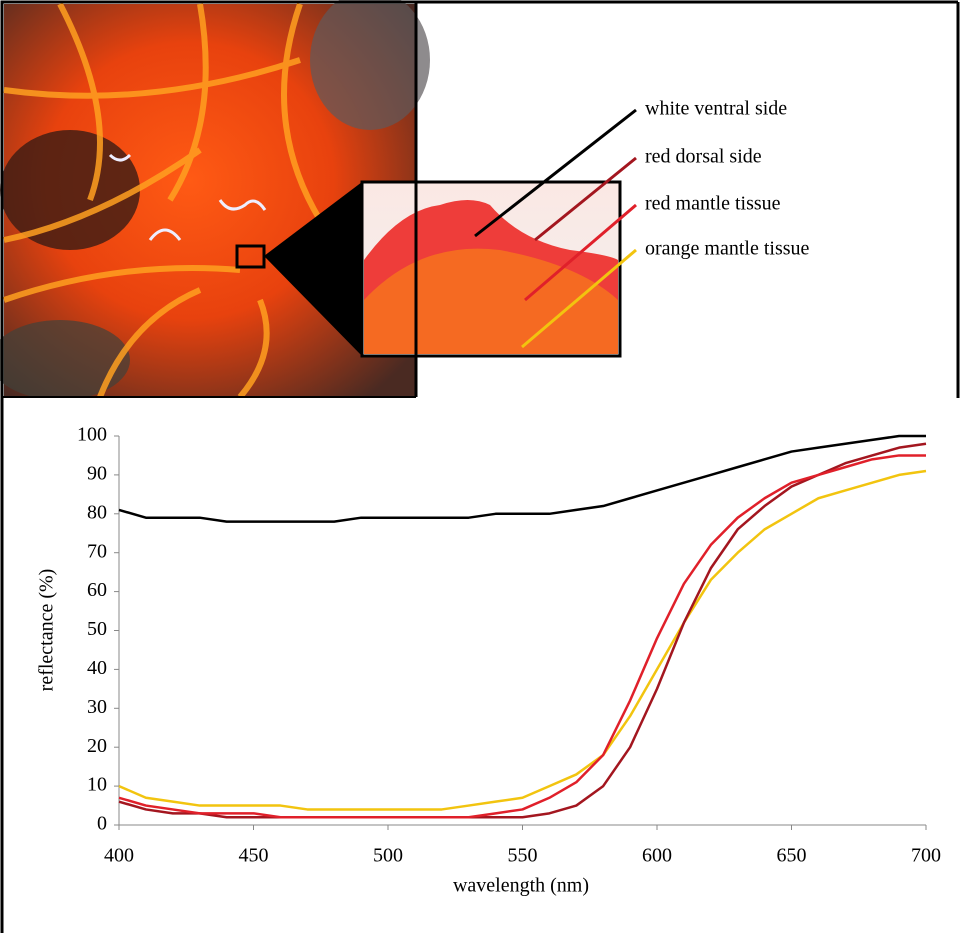 Image resolution: width=960 pixels, height=933 pixels. What do you see at coordinates (97, 707) in the screenshot?
I see `y-tick-label: 30` at bounding box center [97, 707].